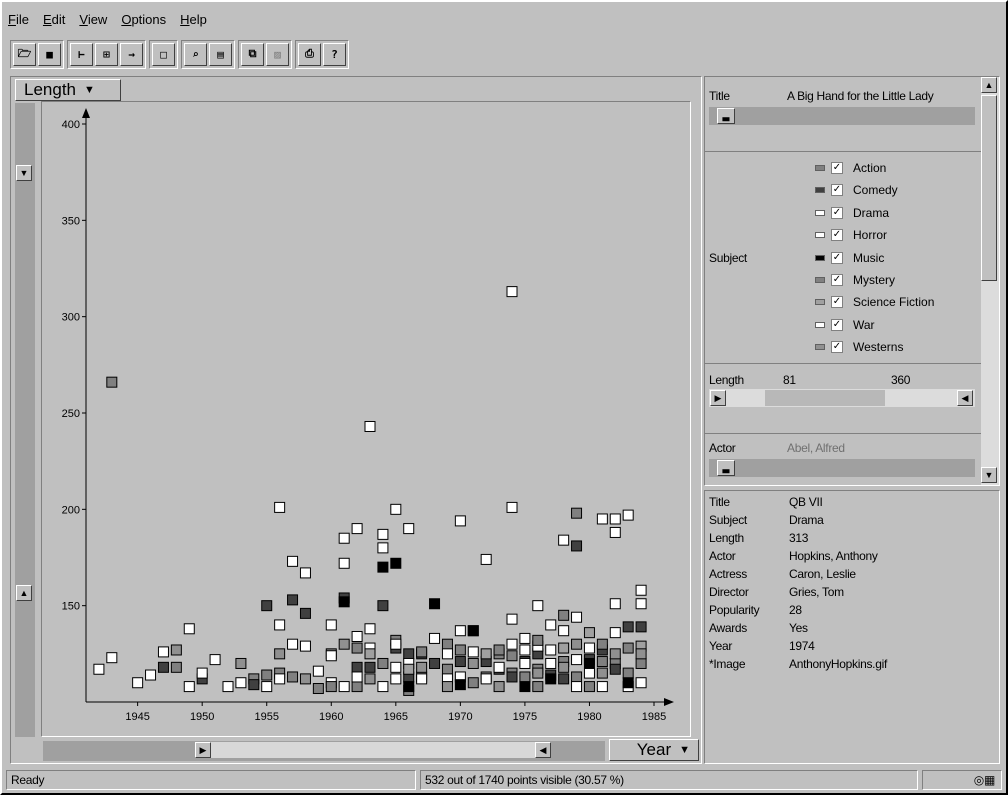  Describe the element at coordinates (49, 54) in the screenshot. I see `save-icon: ■` at that location.